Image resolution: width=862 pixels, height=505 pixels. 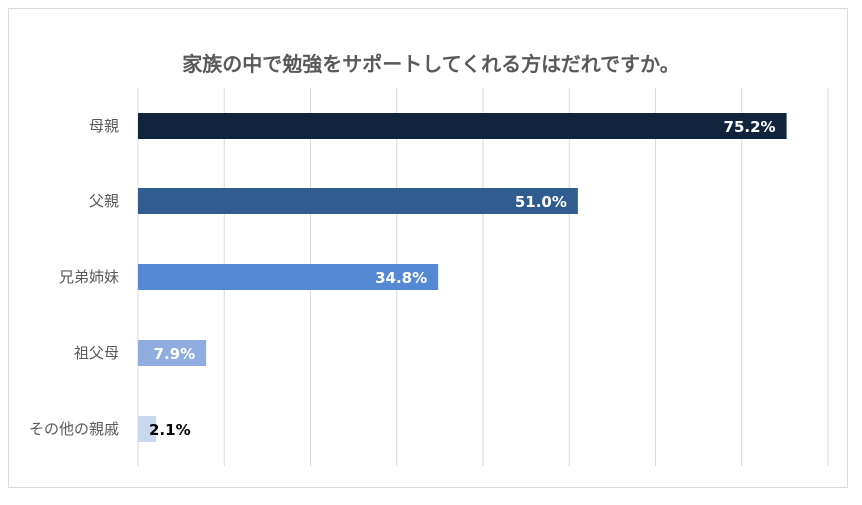 What do you see at coordinates (104, 201) in the screenshot?
I see `category-label: 父親` at bounding box center [104, 201].